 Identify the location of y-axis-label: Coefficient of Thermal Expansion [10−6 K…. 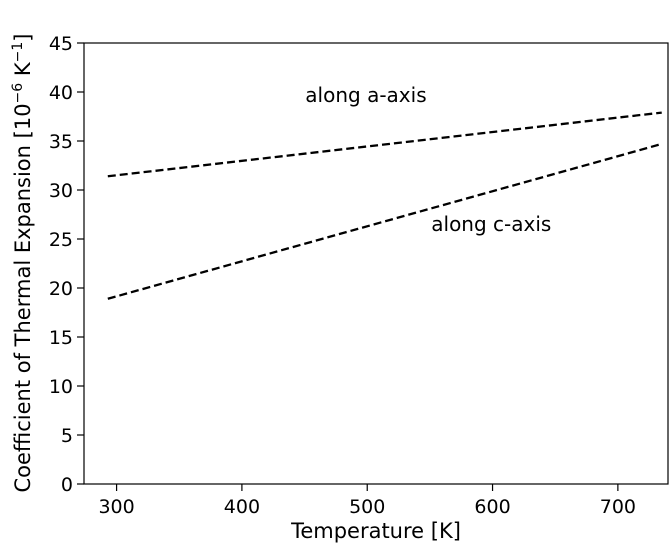
(22, 263).